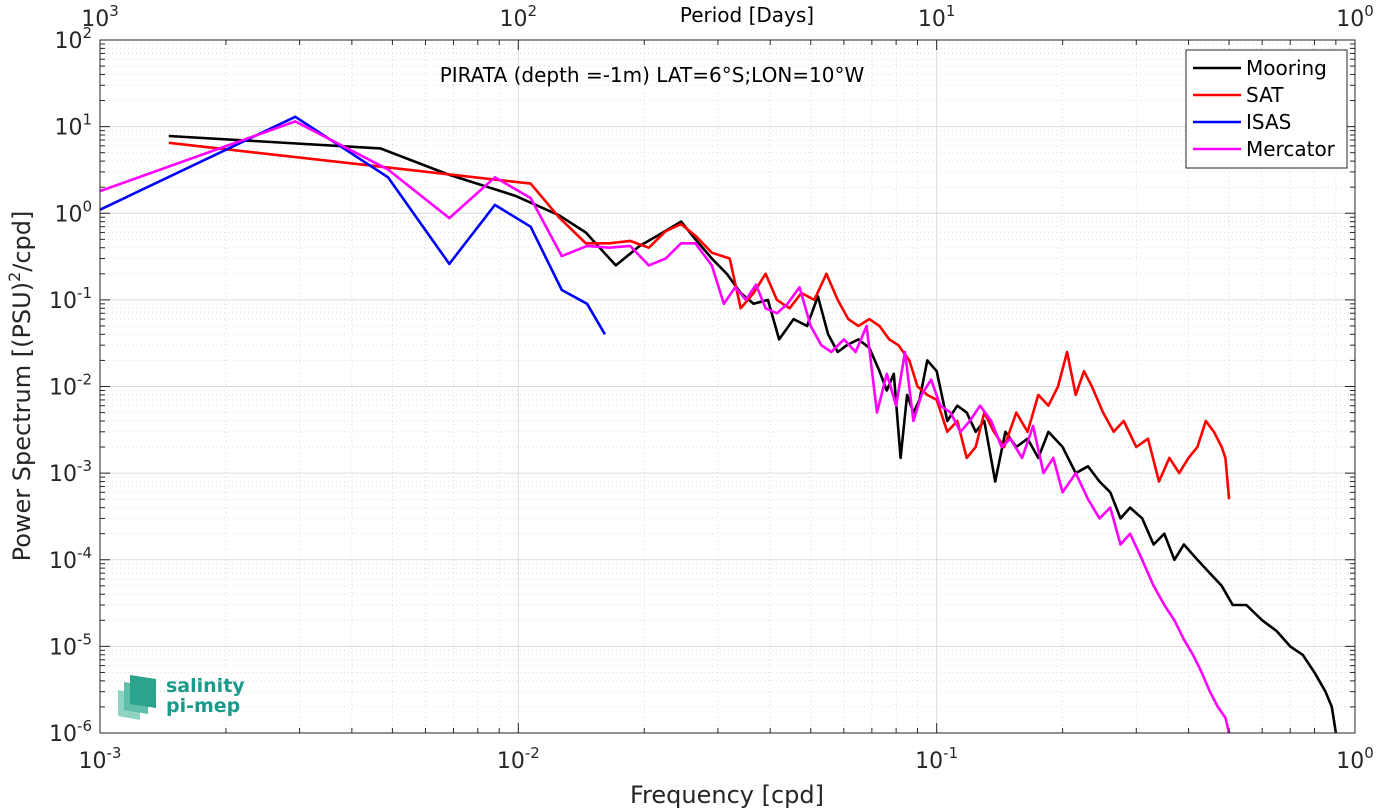 The image size is (1383, 809). I want to click on x-axis-label: Frequency [cpd], so click(727, 795).